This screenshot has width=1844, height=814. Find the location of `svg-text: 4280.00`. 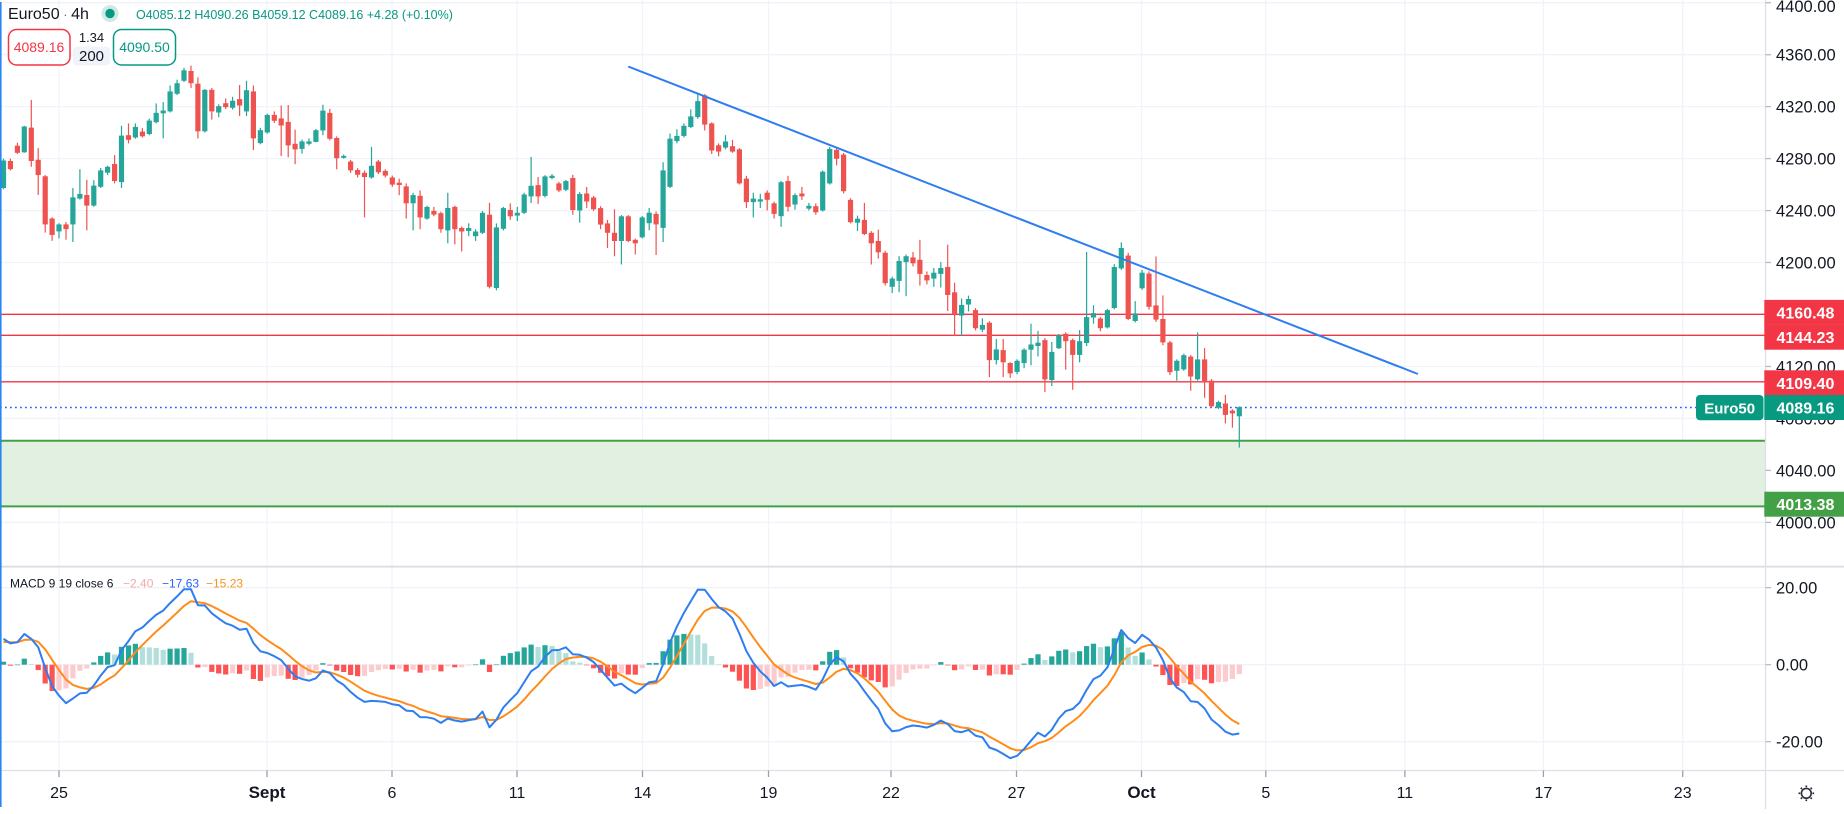

svg-text: 4280.00 is located at coordinates (1806, 160).